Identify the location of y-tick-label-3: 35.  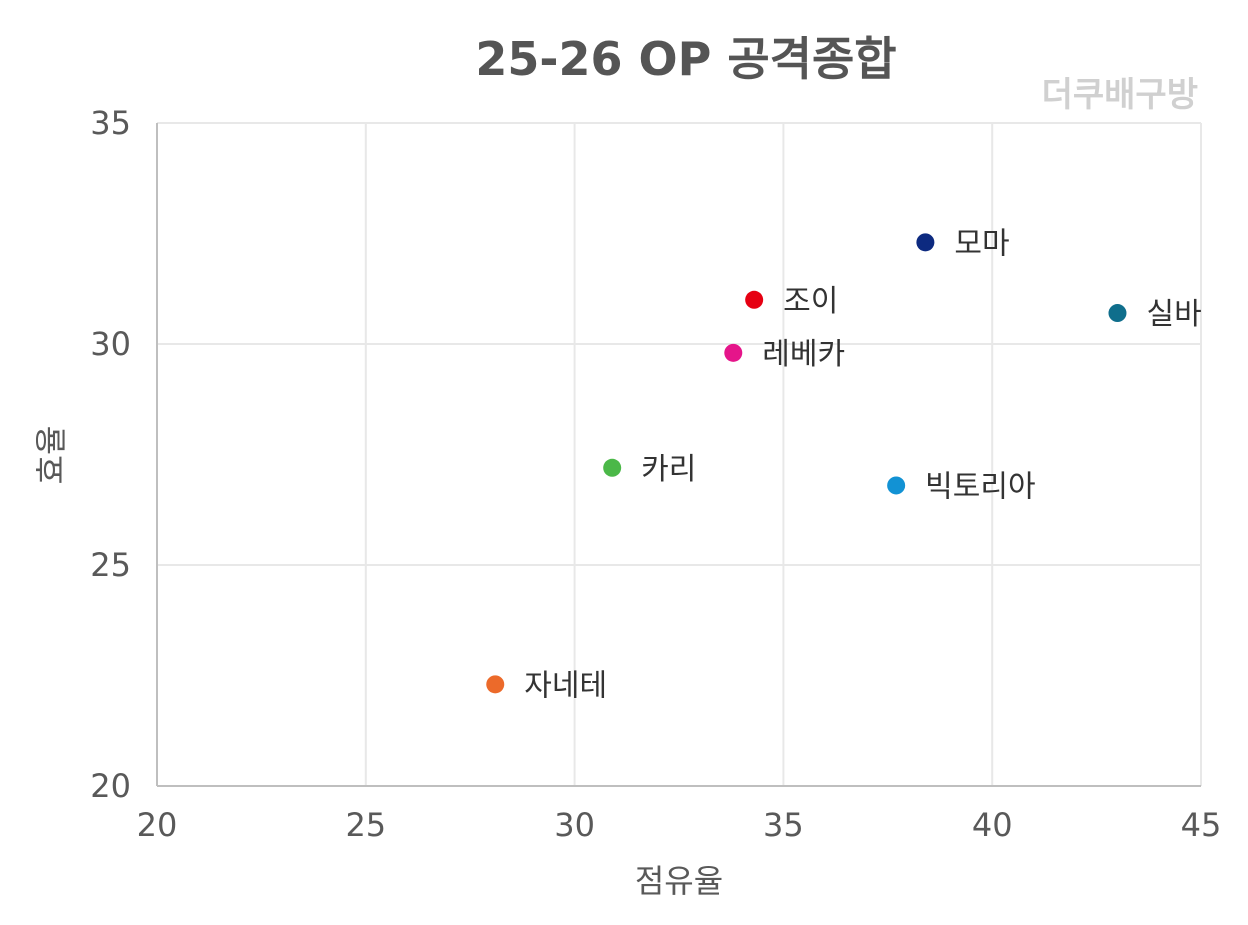
(110, 123).